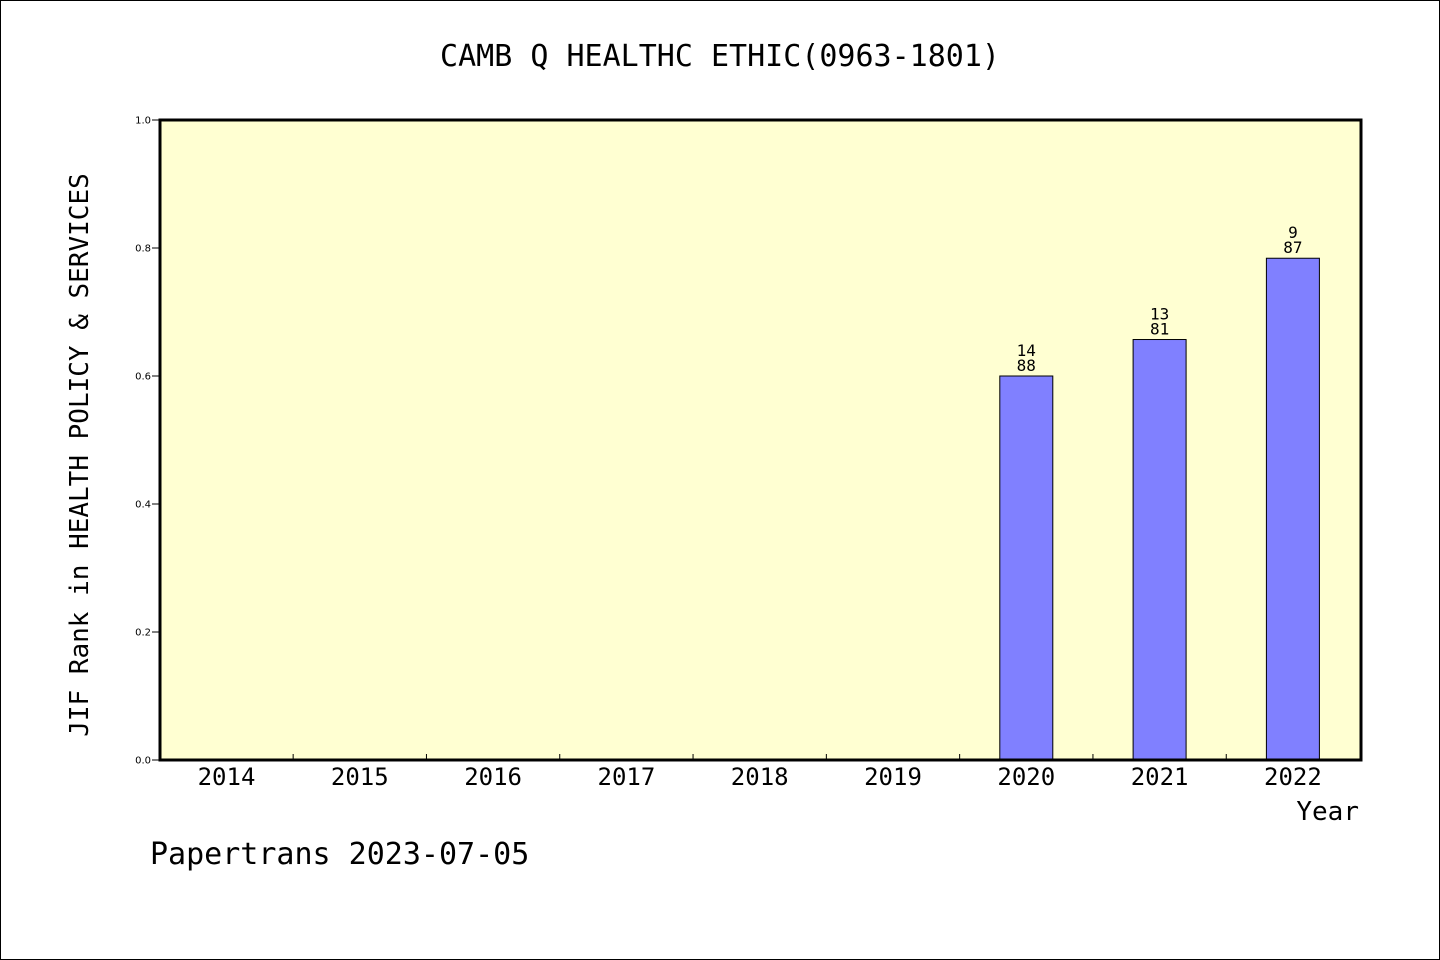 Image resolution: width=1440 pixels, height=960 pixels. What do you see at coordinates (1293, 777) in the screenshot?
I see `x-tick-label: 2022` at bounding box center [1293, 777].